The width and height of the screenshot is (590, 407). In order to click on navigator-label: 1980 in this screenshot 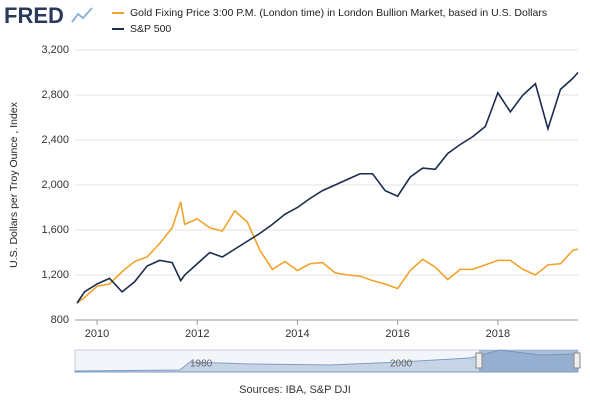, I will do `click(201, 364)`.